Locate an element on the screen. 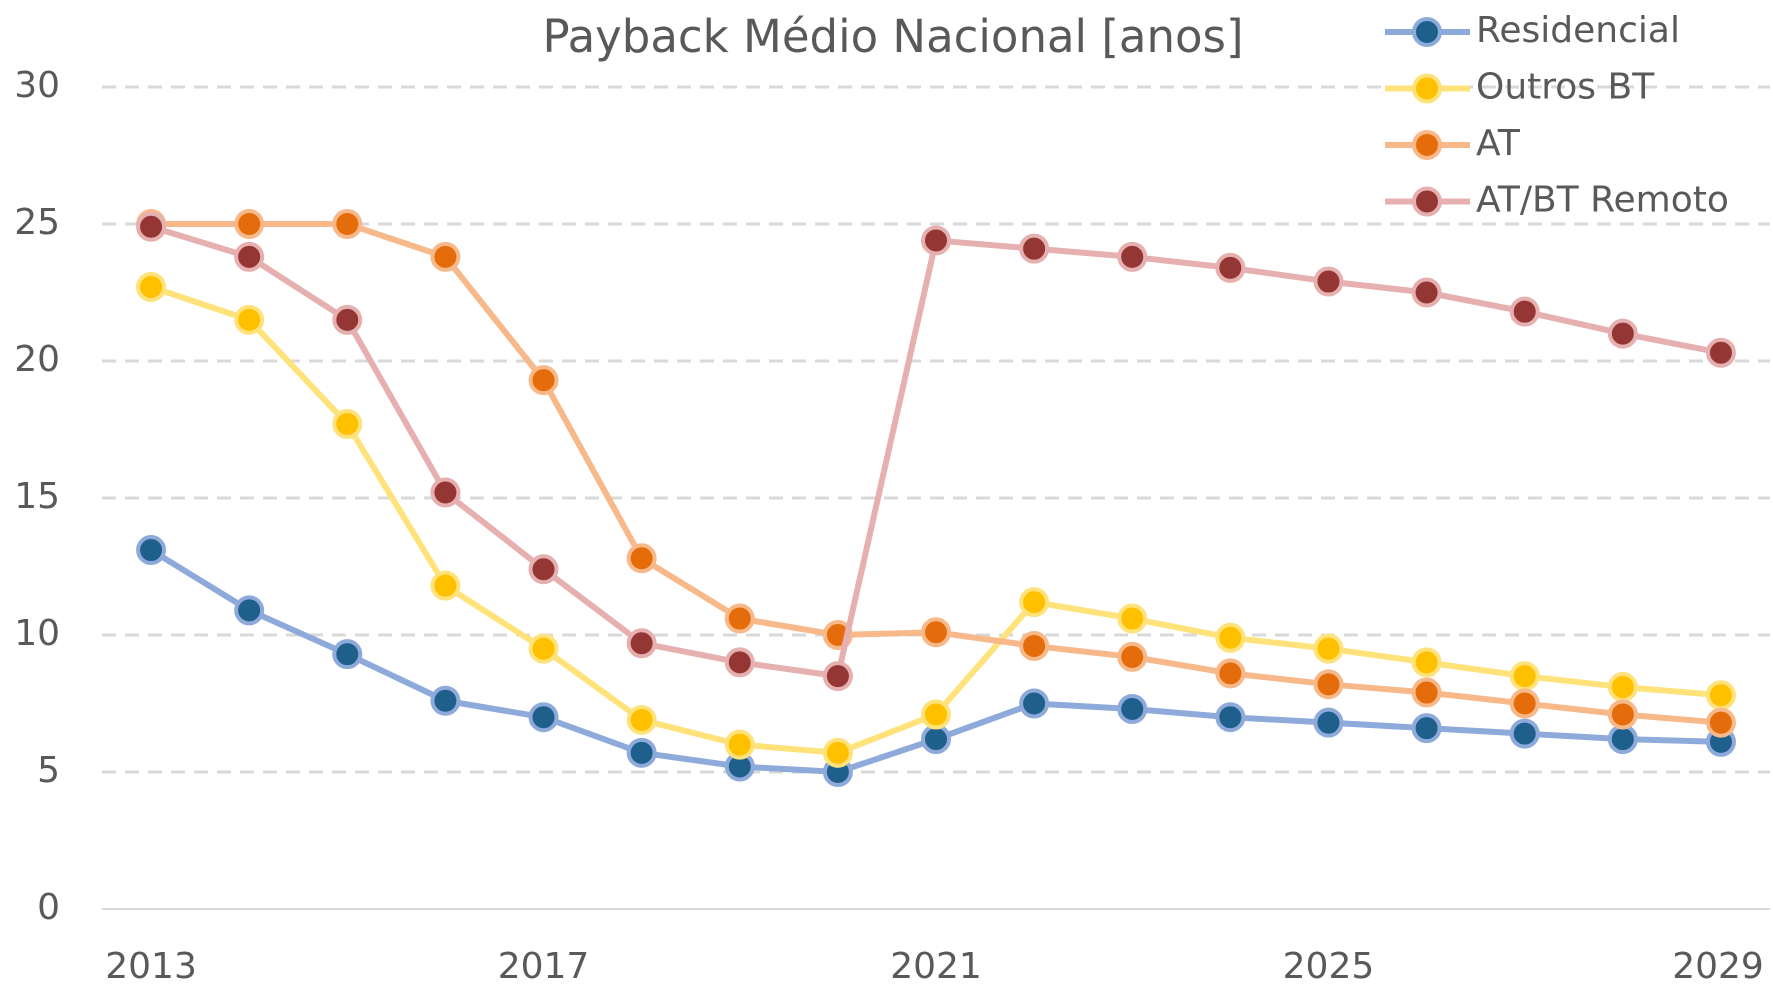 Image resolution: width=1773 pixels, height=989 pixels. x-tick-label: 2017 is located at coordinates (544, 966).